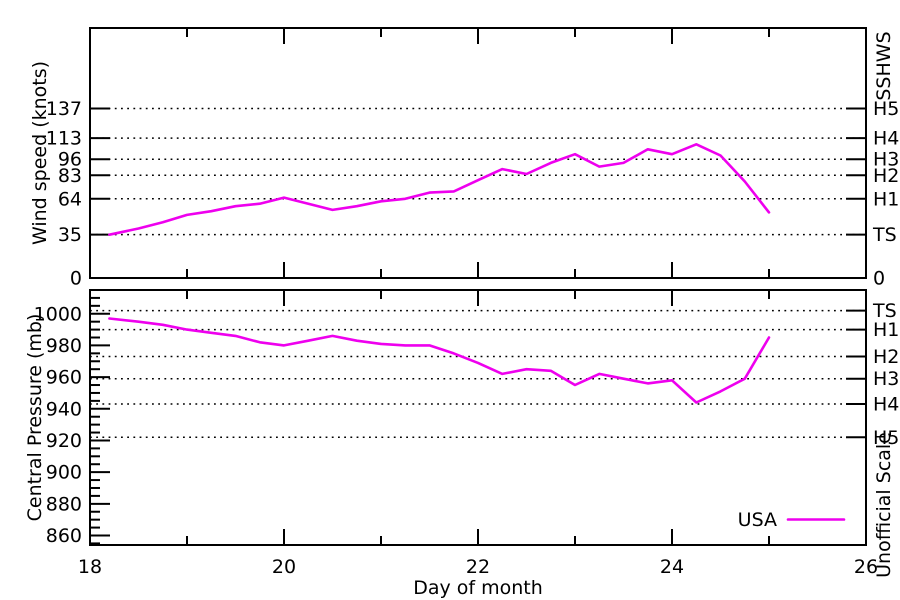  What do you see at coordinates (884, 505) in the screenshot?
I see `central_pressure-y2-axis-label: Unofficial Scale` at bounding box center [884, 505].